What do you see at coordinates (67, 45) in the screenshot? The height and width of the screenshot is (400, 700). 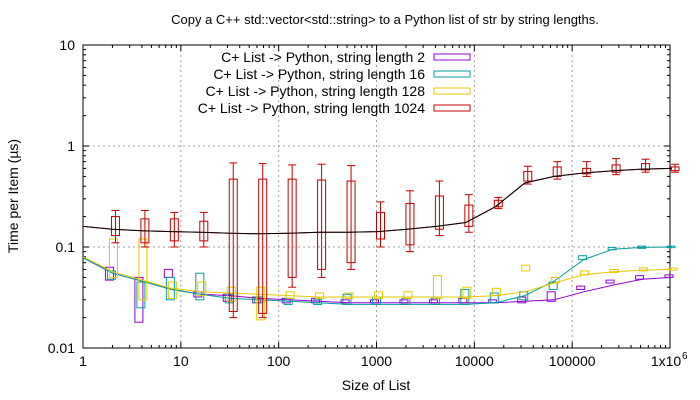 I see `y-tick-label: 10` at bounding box center [67, 45].